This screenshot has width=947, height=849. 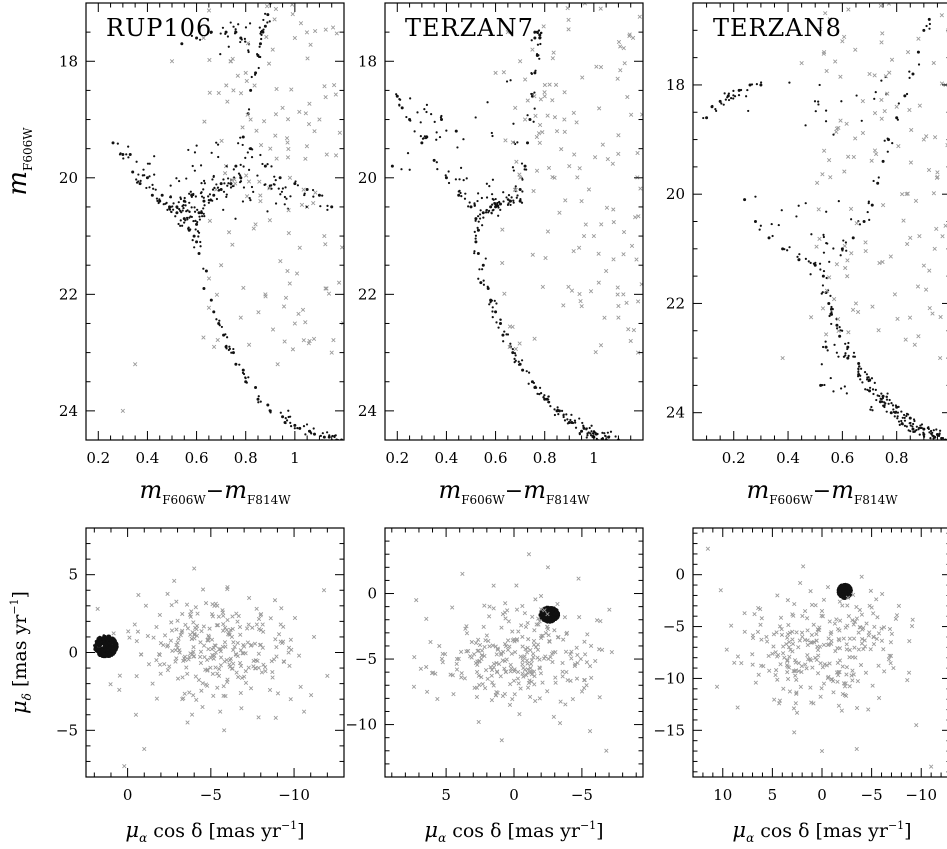 I want to click on plot-frame, so click(x=819, y=652).